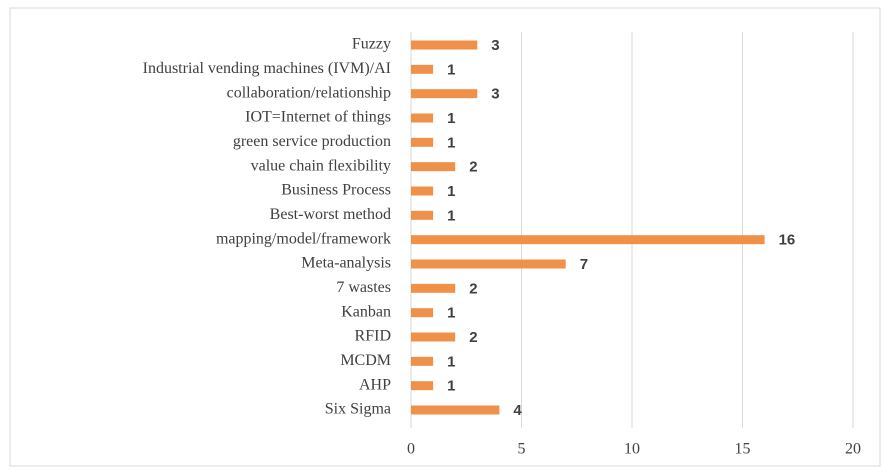  What do you see at coordinates (373, 336) in the screenshot?
I see `category-label: RFID` at bounding box center [373, 336].